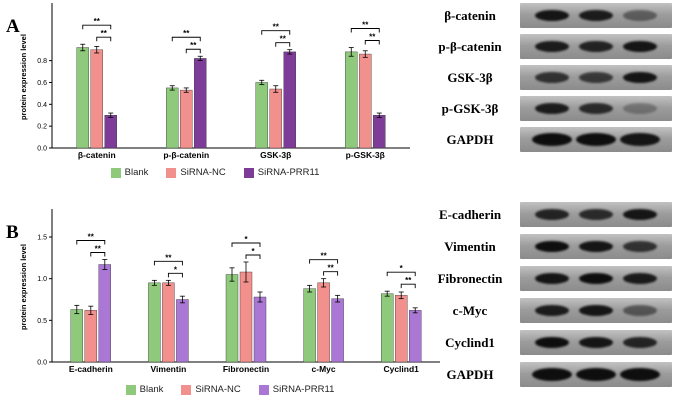 This screenshot has height=404, width=676. Describe the element at coordinates (42, 321) in the screenshot. I see `y-tick-label: 0.5` at that location.